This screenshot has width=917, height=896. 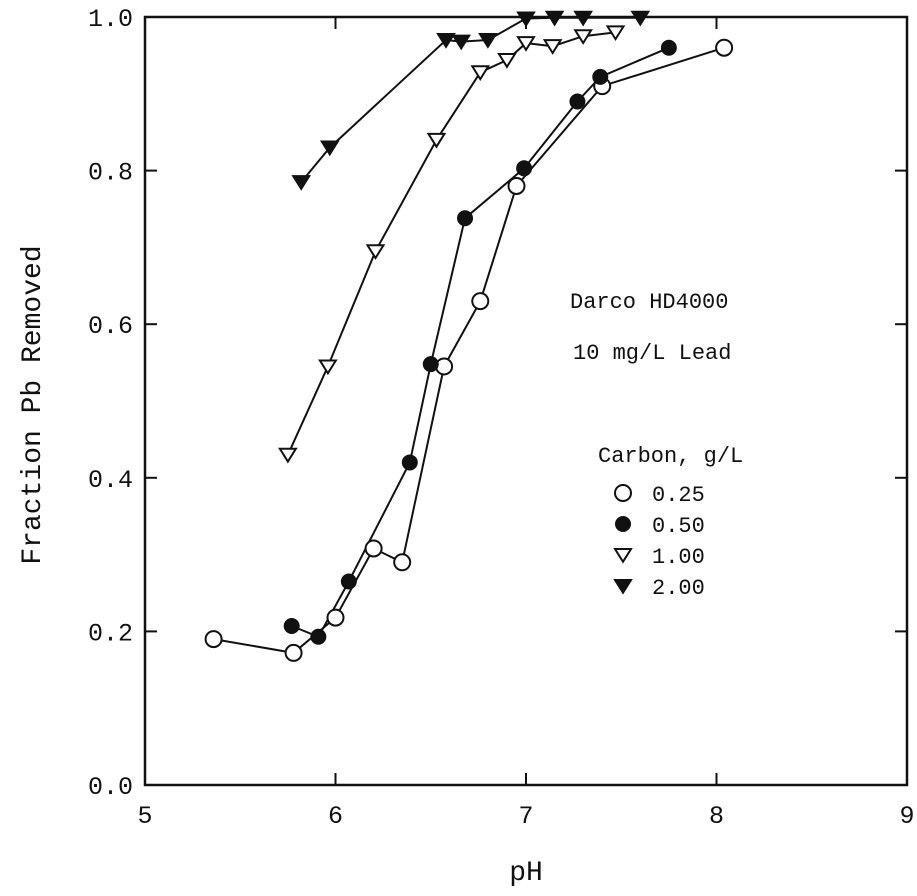 I want to click on y-tick-label: 0.4, so click(x=110, y=480).